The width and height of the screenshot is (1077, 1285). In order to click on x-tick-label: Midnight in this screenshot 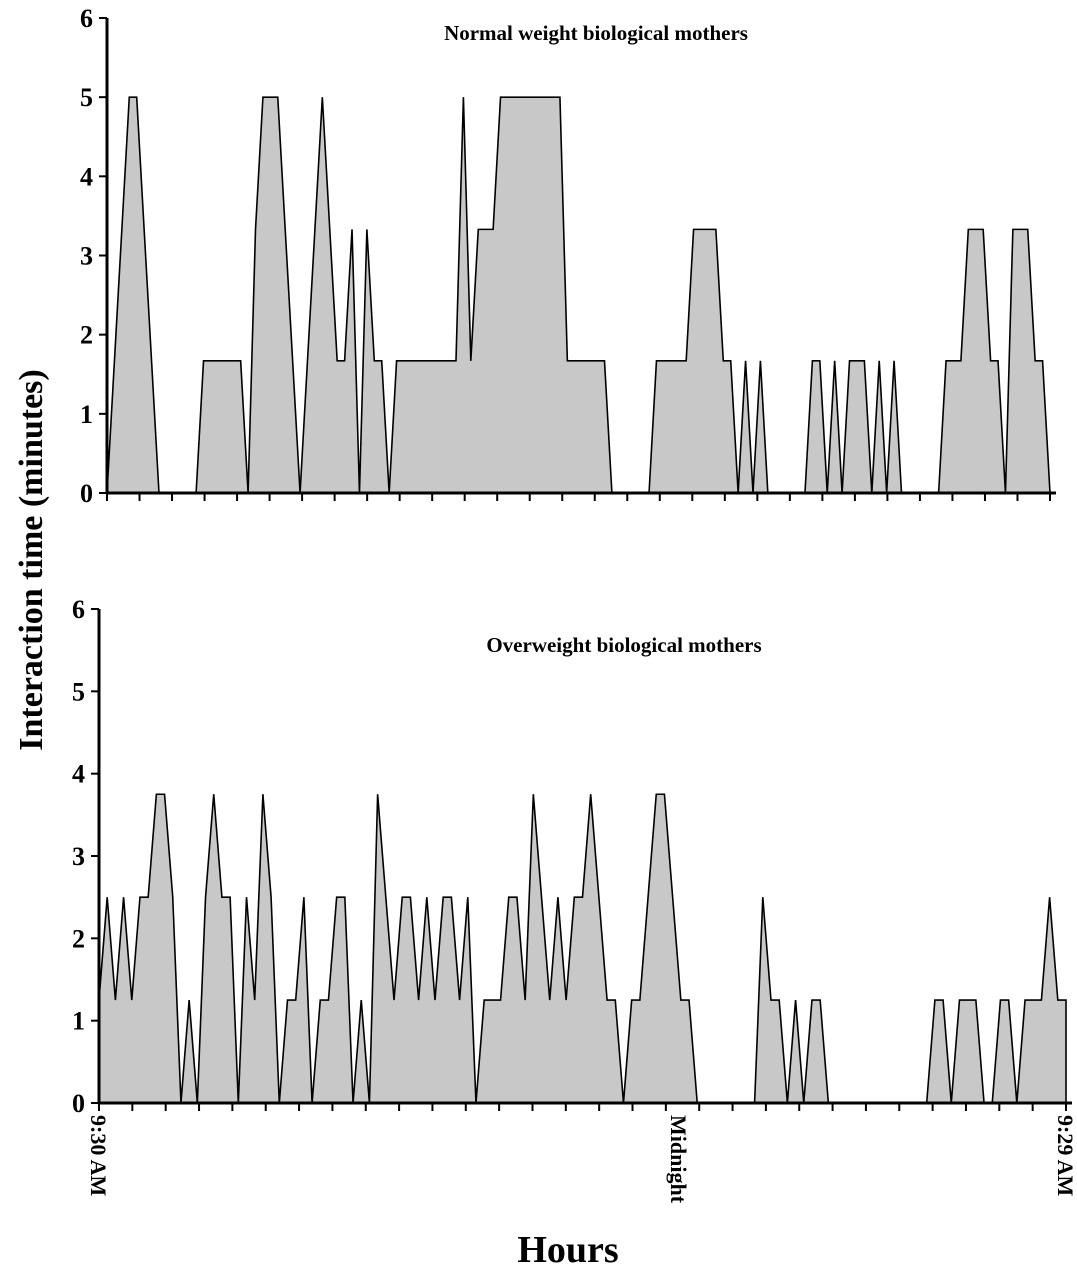, I will do `click(678, 1159)`.